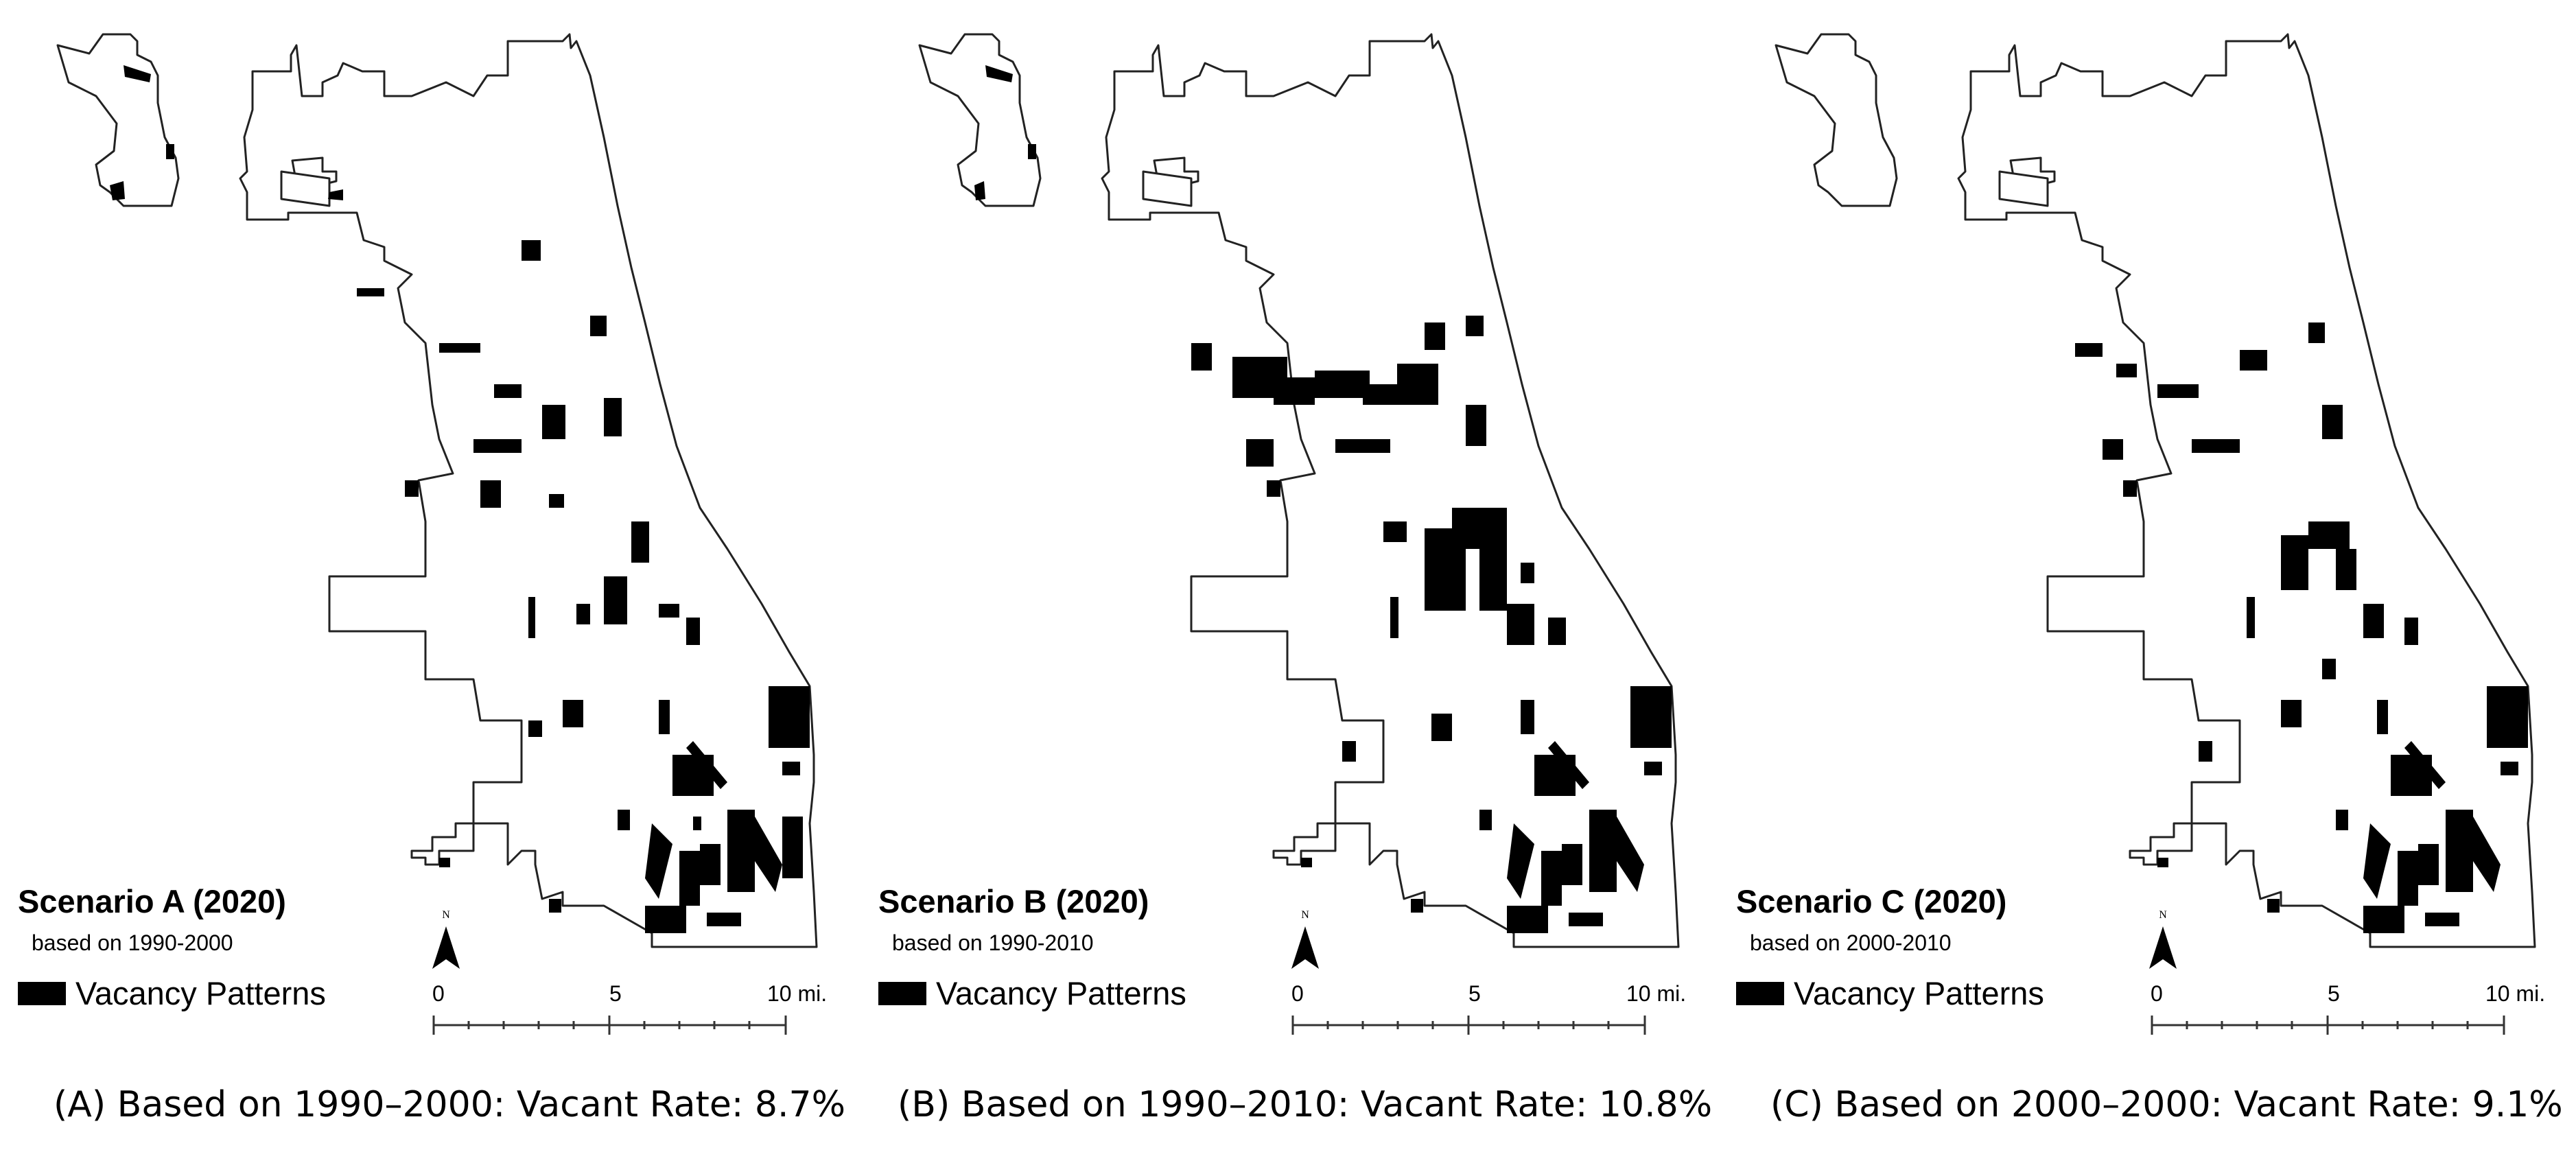 The width and height of the screenshot is (2576, 1150). What do you see at coordinates (1871, 901) in the screenshot?
I see `scenario-title: Scenario C (2020)` at bounding box center [1871, 901].